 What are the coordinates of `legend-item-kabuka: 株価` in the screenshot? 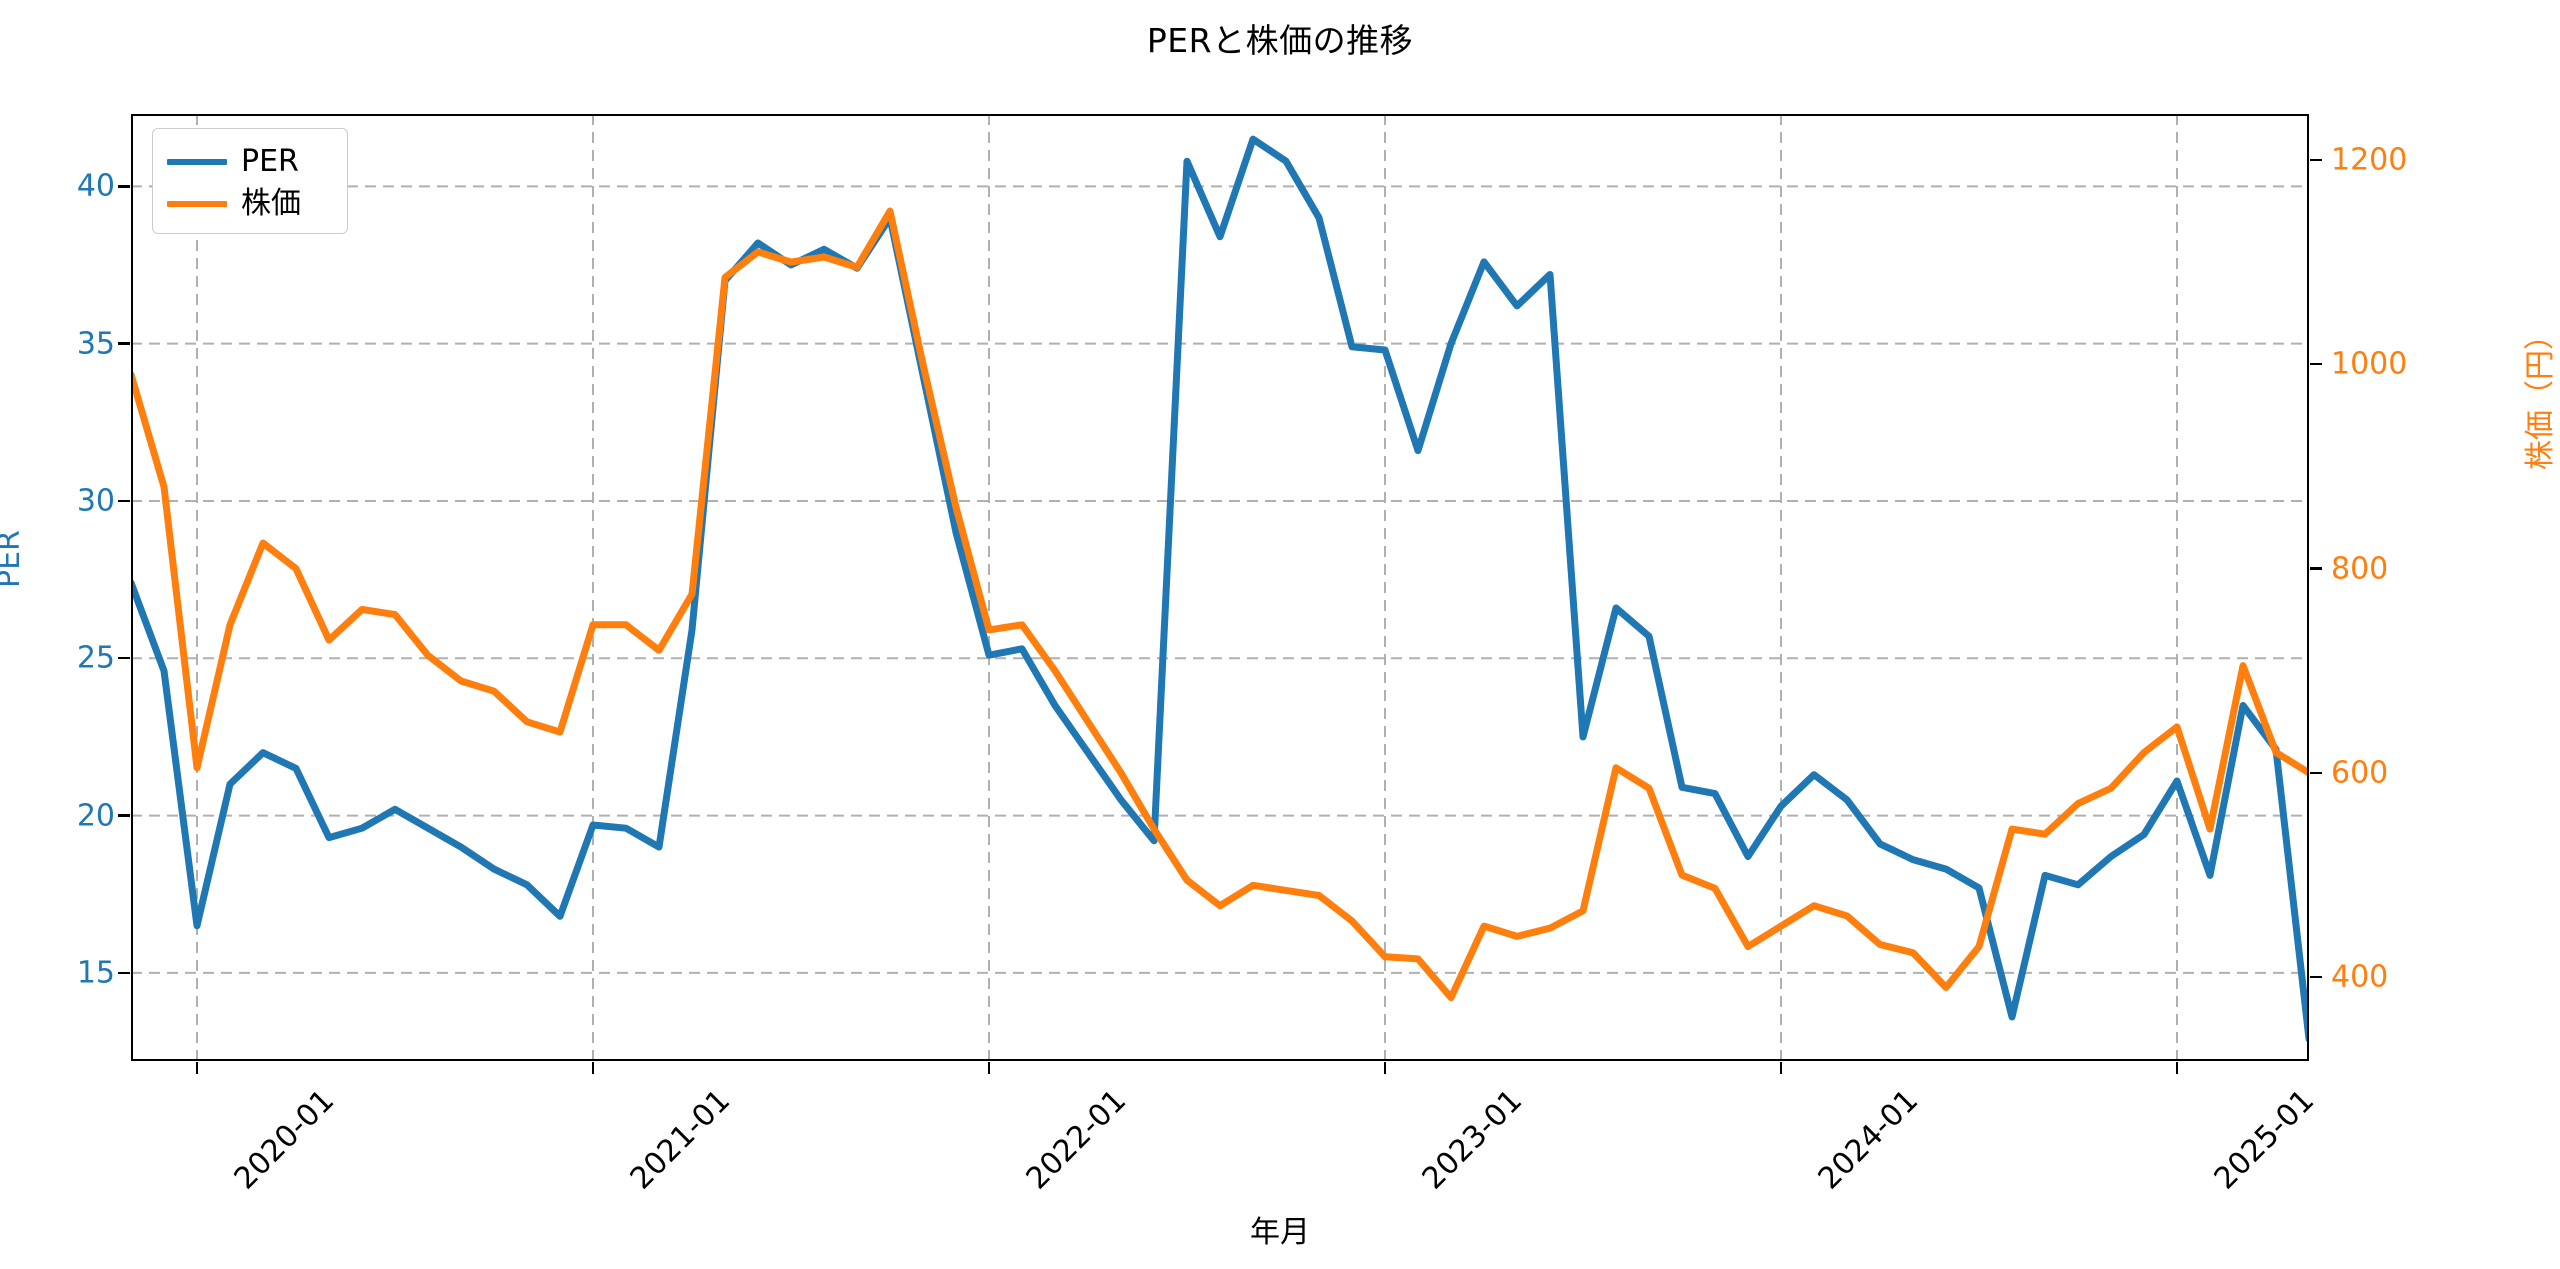 It's located at (250, 204).